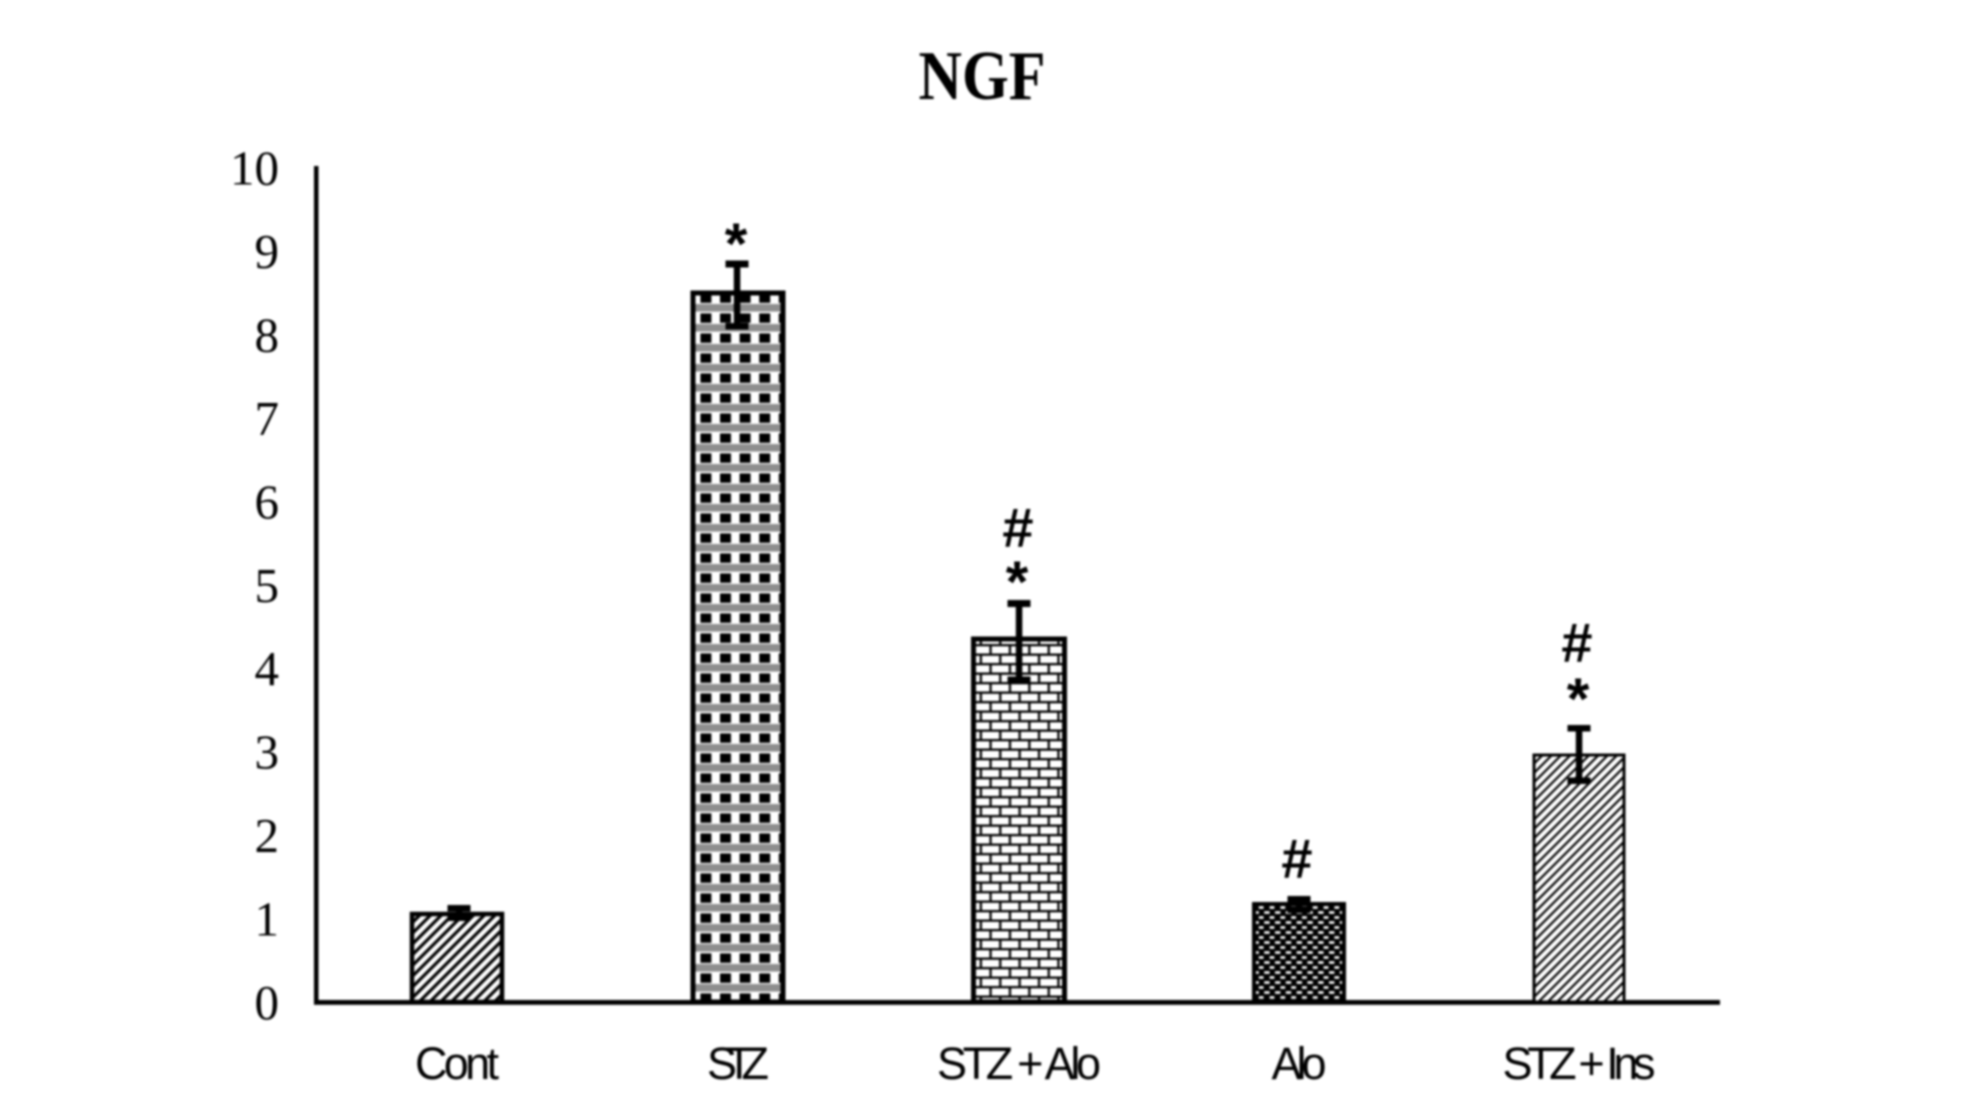  Describe the element at coordinates (1019, 1063) in the screenshot. I see `svg-text: STZ + Alo` at that location.